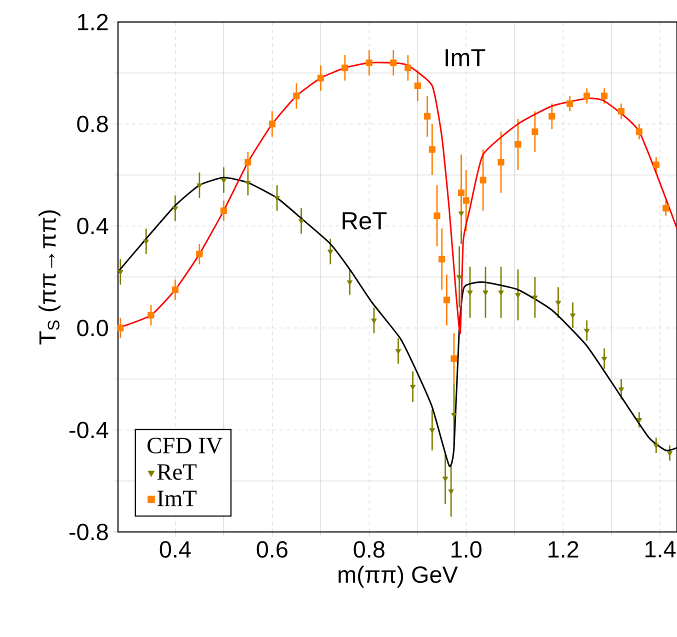  Describe the element at coordinates (369, 549) in the screenshot. I see `x-tick-label: 0.8` at that location.